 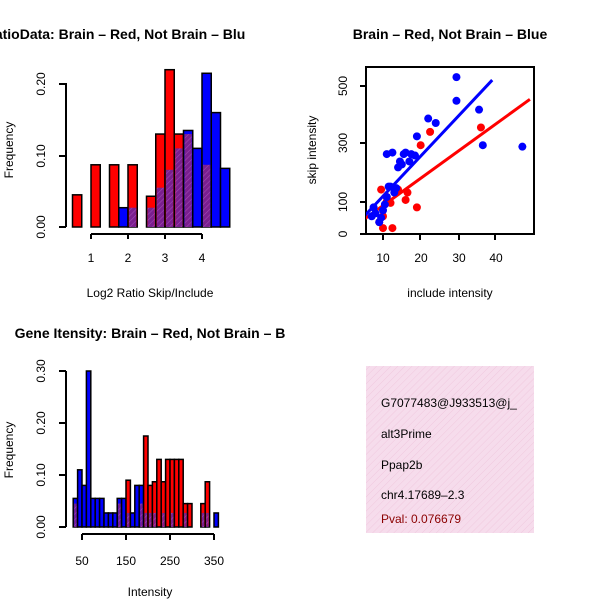 What do you see at coordinates (41, 527) in the screenshot?
I see `intensity-y-tick-0: 0.00` at bounding box center [41, 527].